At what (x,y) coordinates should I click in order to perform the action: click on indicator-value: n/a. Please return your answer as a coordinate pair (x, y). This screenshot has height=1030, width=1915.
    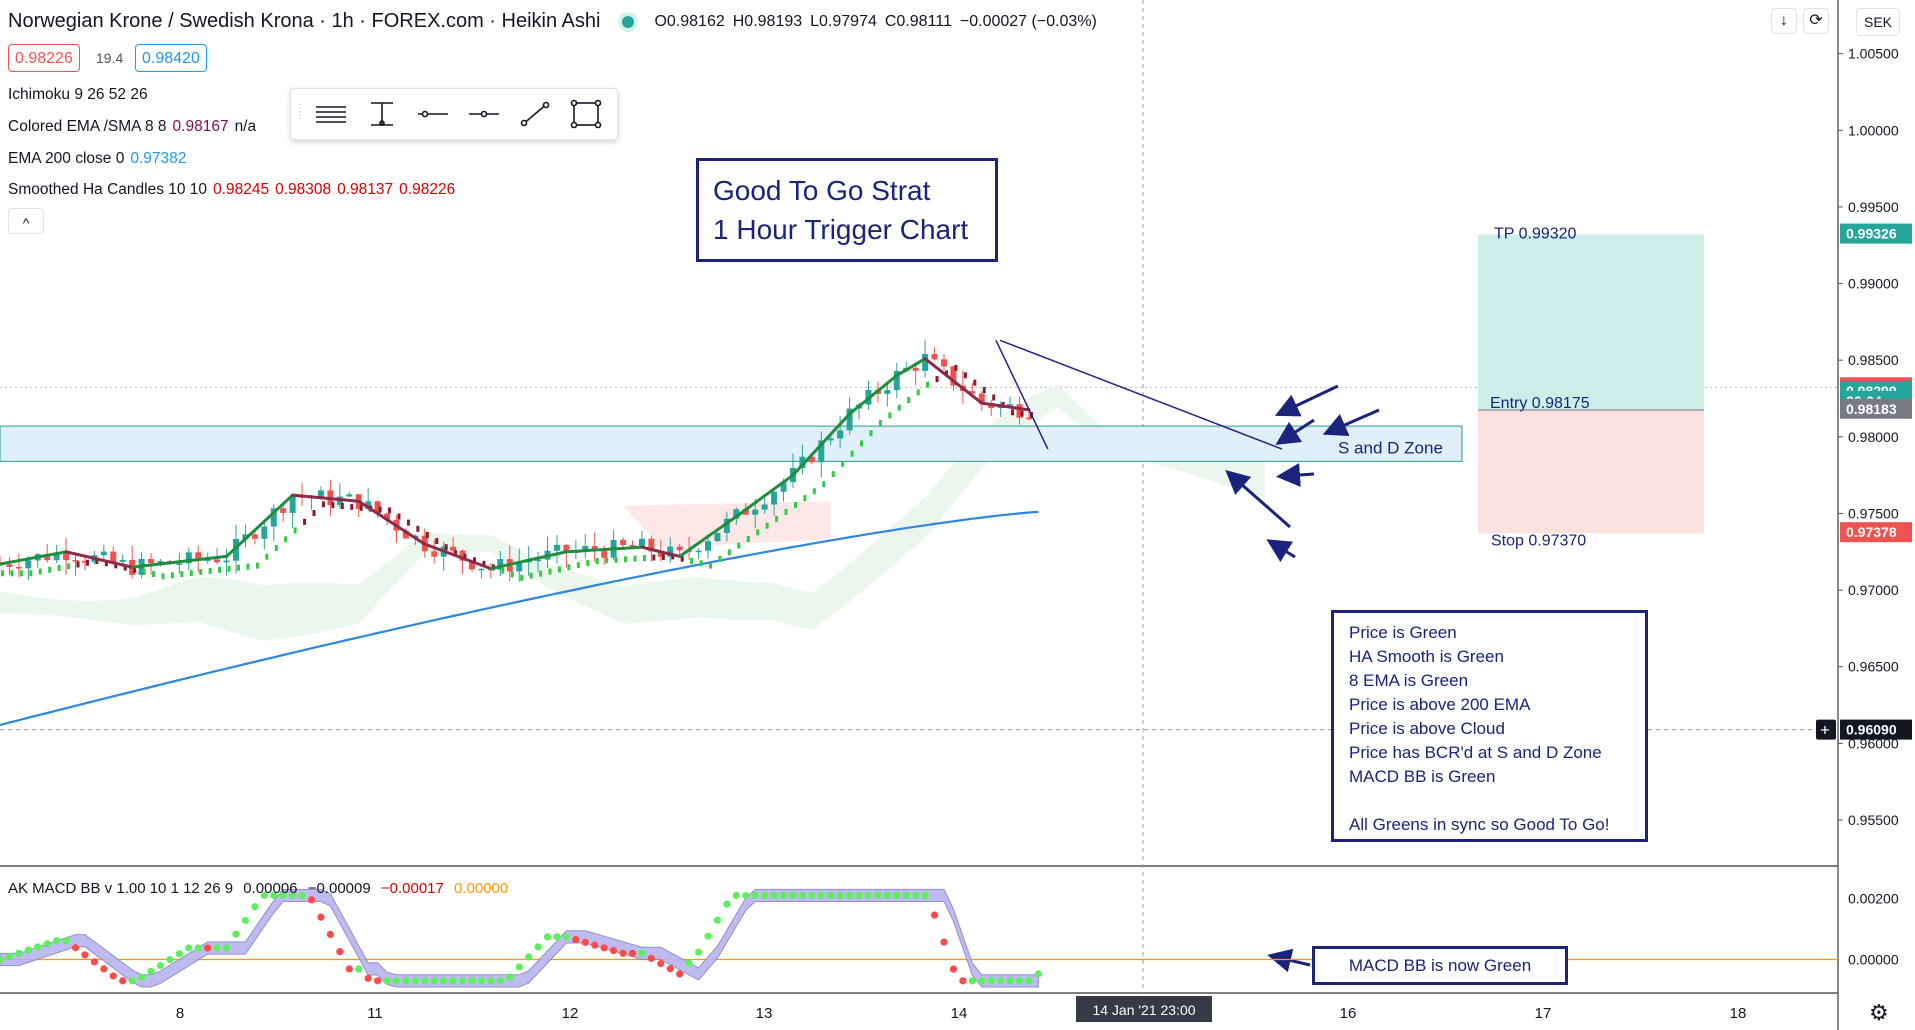
    Looking at the image, I should click on (245, 126).